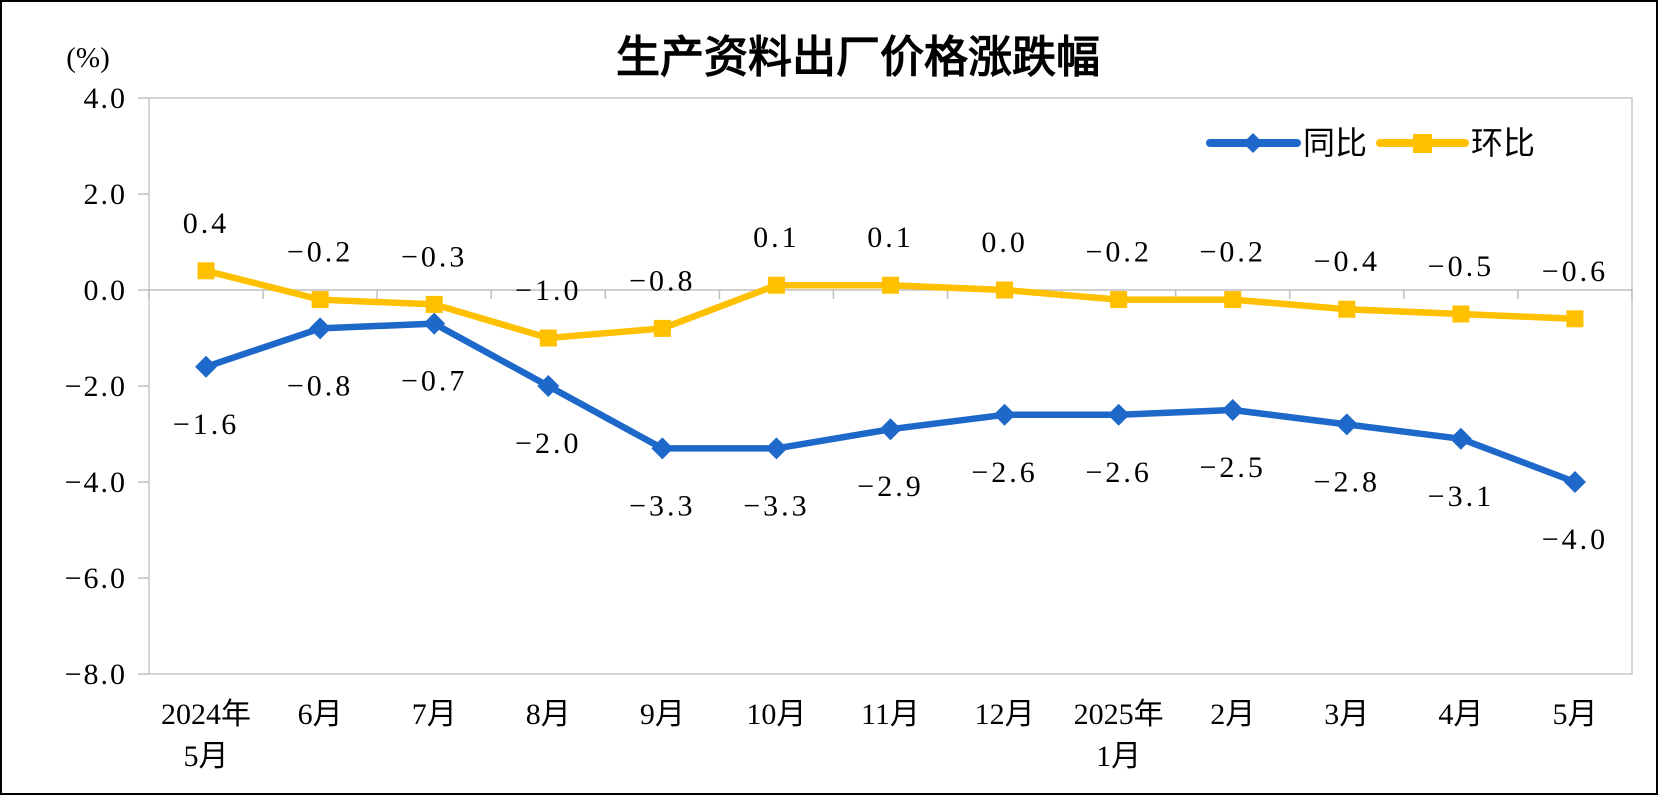 The image size is (1658, 795). Describe the element at coordinates (320, 714) in the screenshot. I see `x-axis-label: 6月` at that location.